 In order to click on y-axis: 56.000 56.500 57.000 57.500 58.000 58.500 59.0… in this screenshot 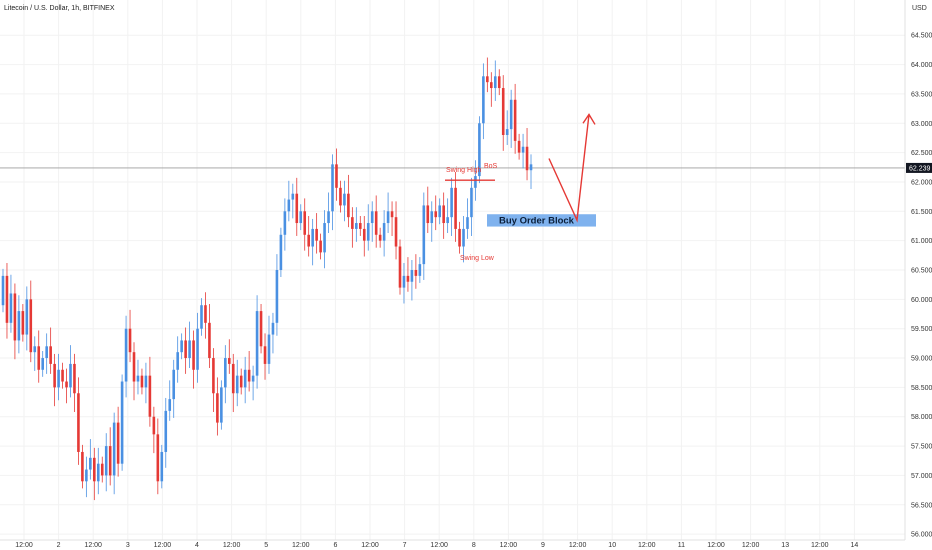, I will do `click(921, 286)`.